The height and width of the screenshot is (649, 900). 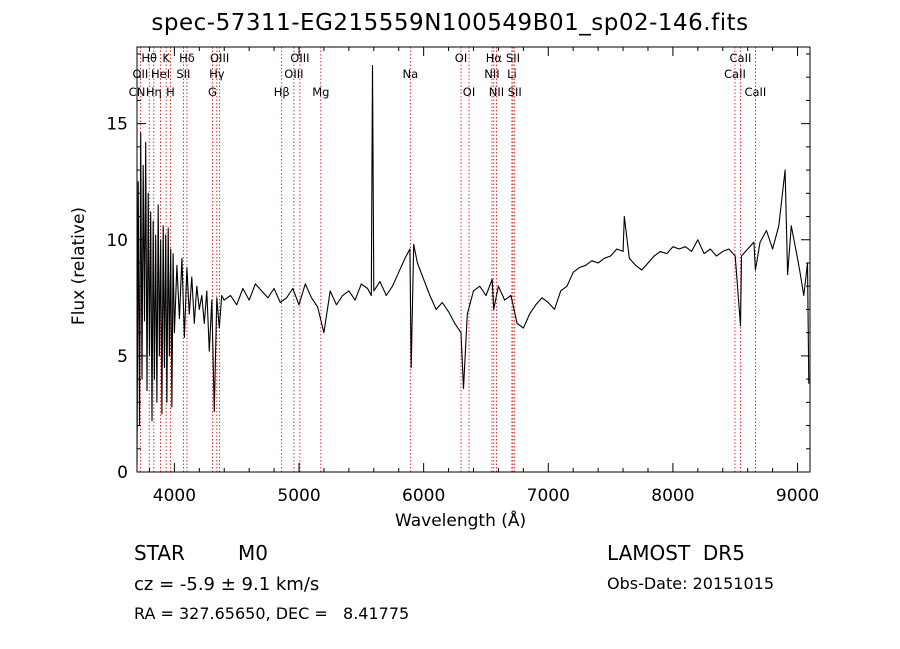 What do you see at coordinates (496, 92) in the screenshot?
I see `line-label-21: NII` at bounding box center [496, 92].